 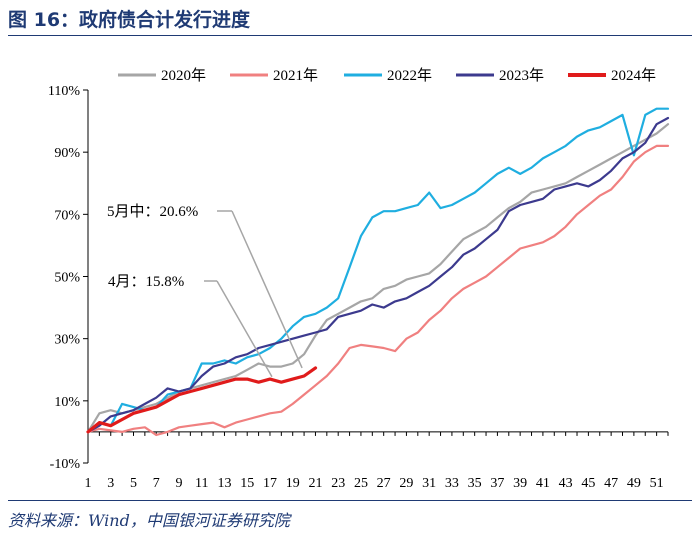 I want to click on x-tick-label: 5, so click(x=133, y=483).